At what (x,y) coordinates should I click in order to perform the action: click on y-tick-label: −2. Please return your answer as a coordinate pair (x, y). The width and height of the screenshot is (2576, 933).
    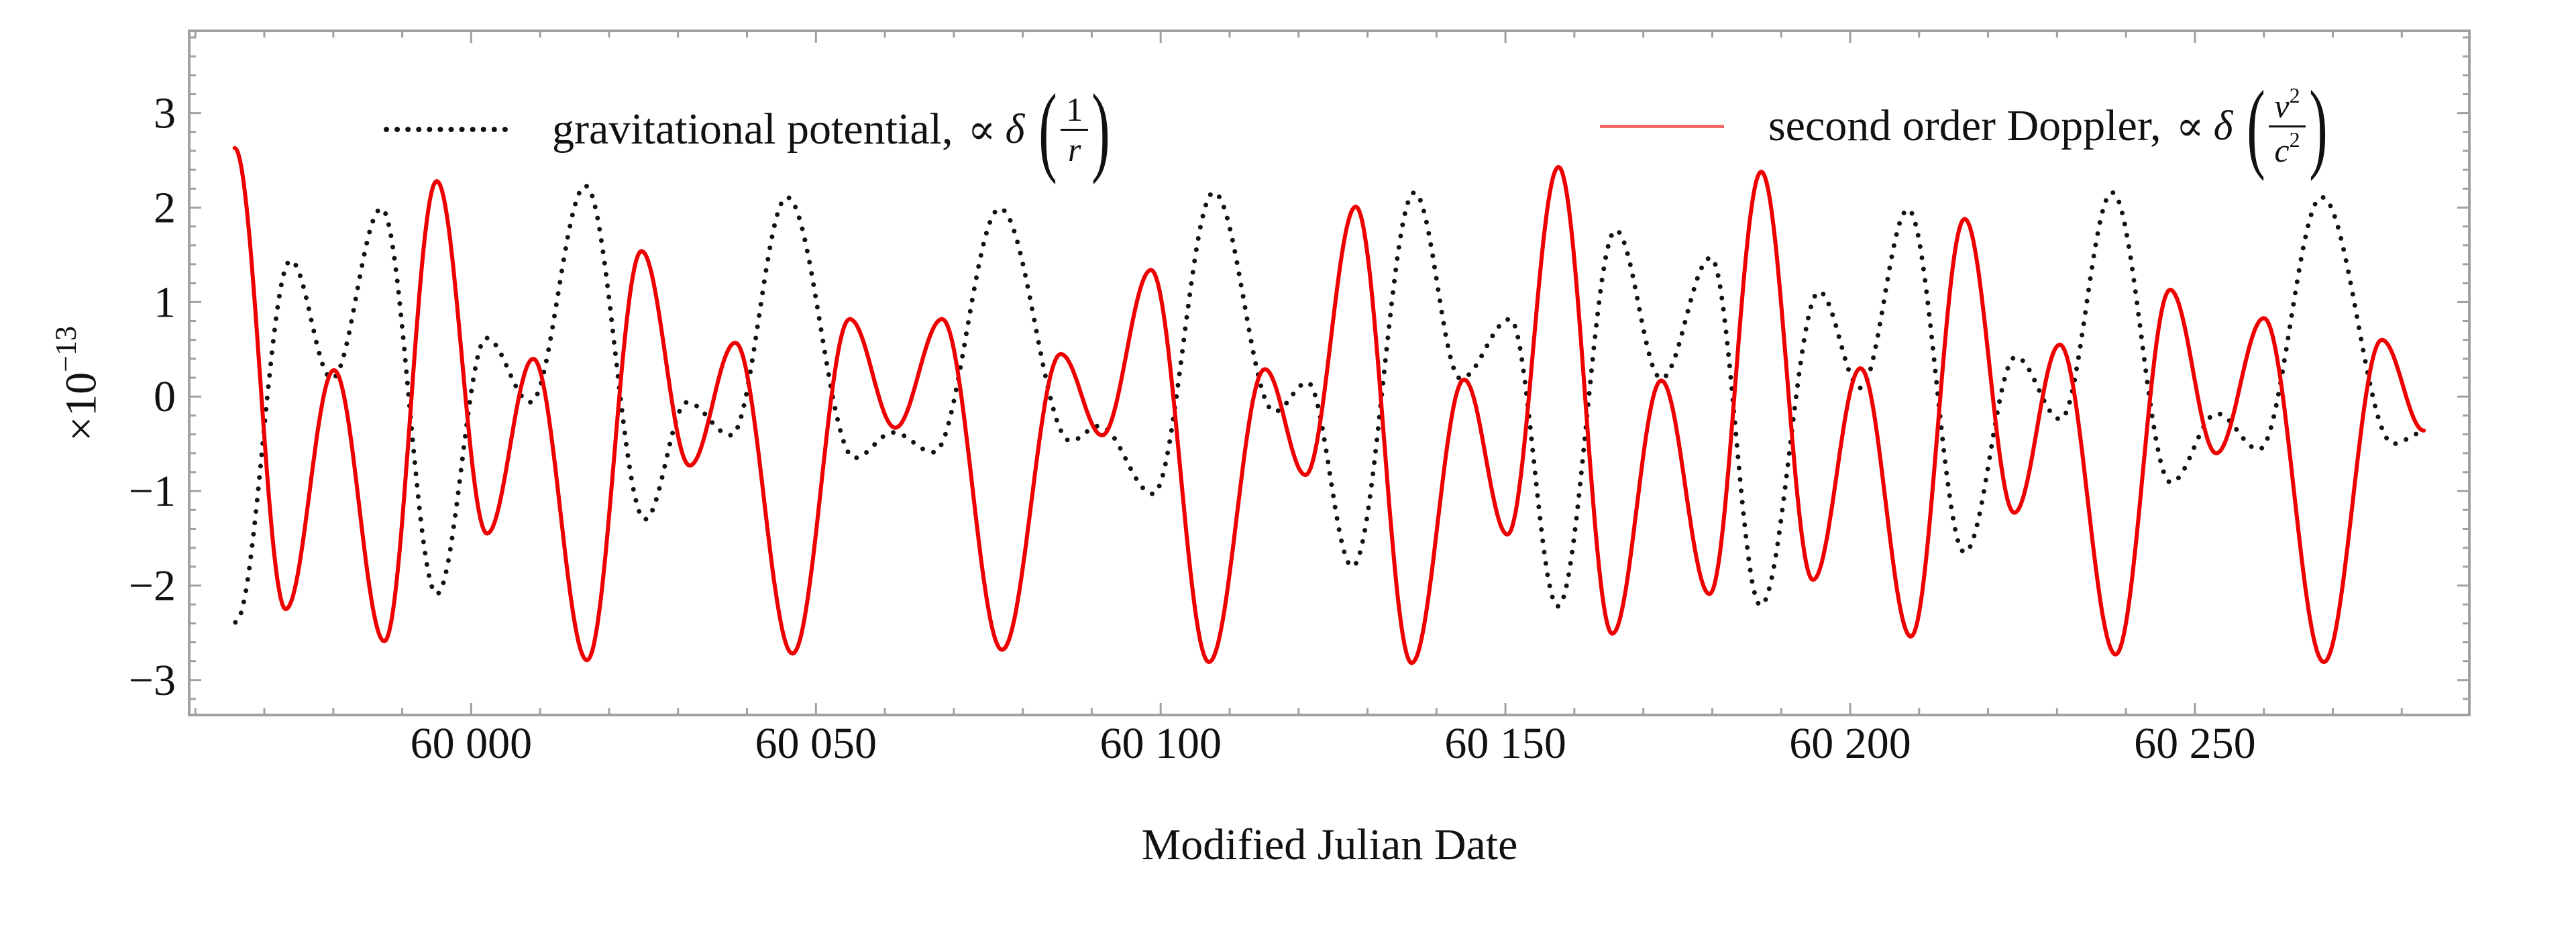
    Looking at the image, I should click on (152, 585).